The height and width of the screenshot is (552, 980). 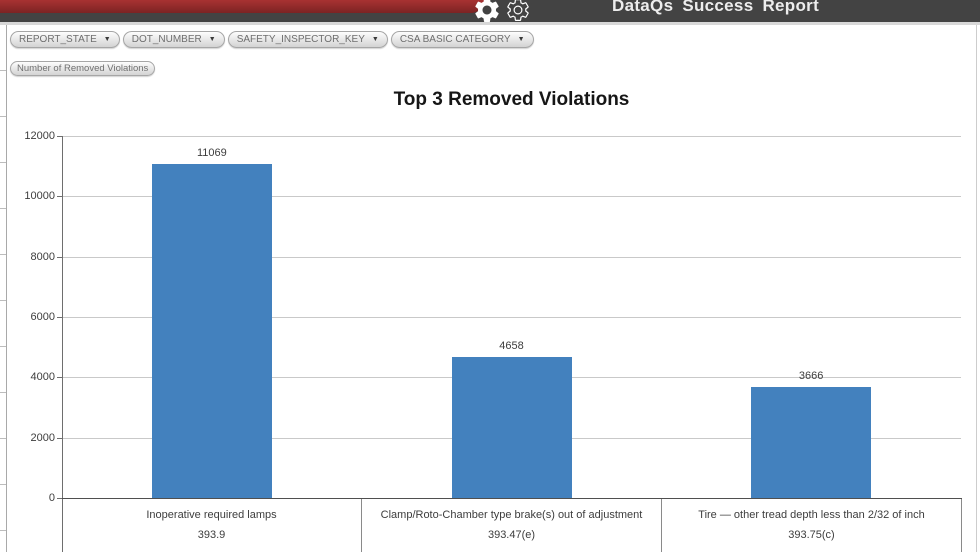 I want to click on category-code: 393.75(c), so click(x=811, y=535).